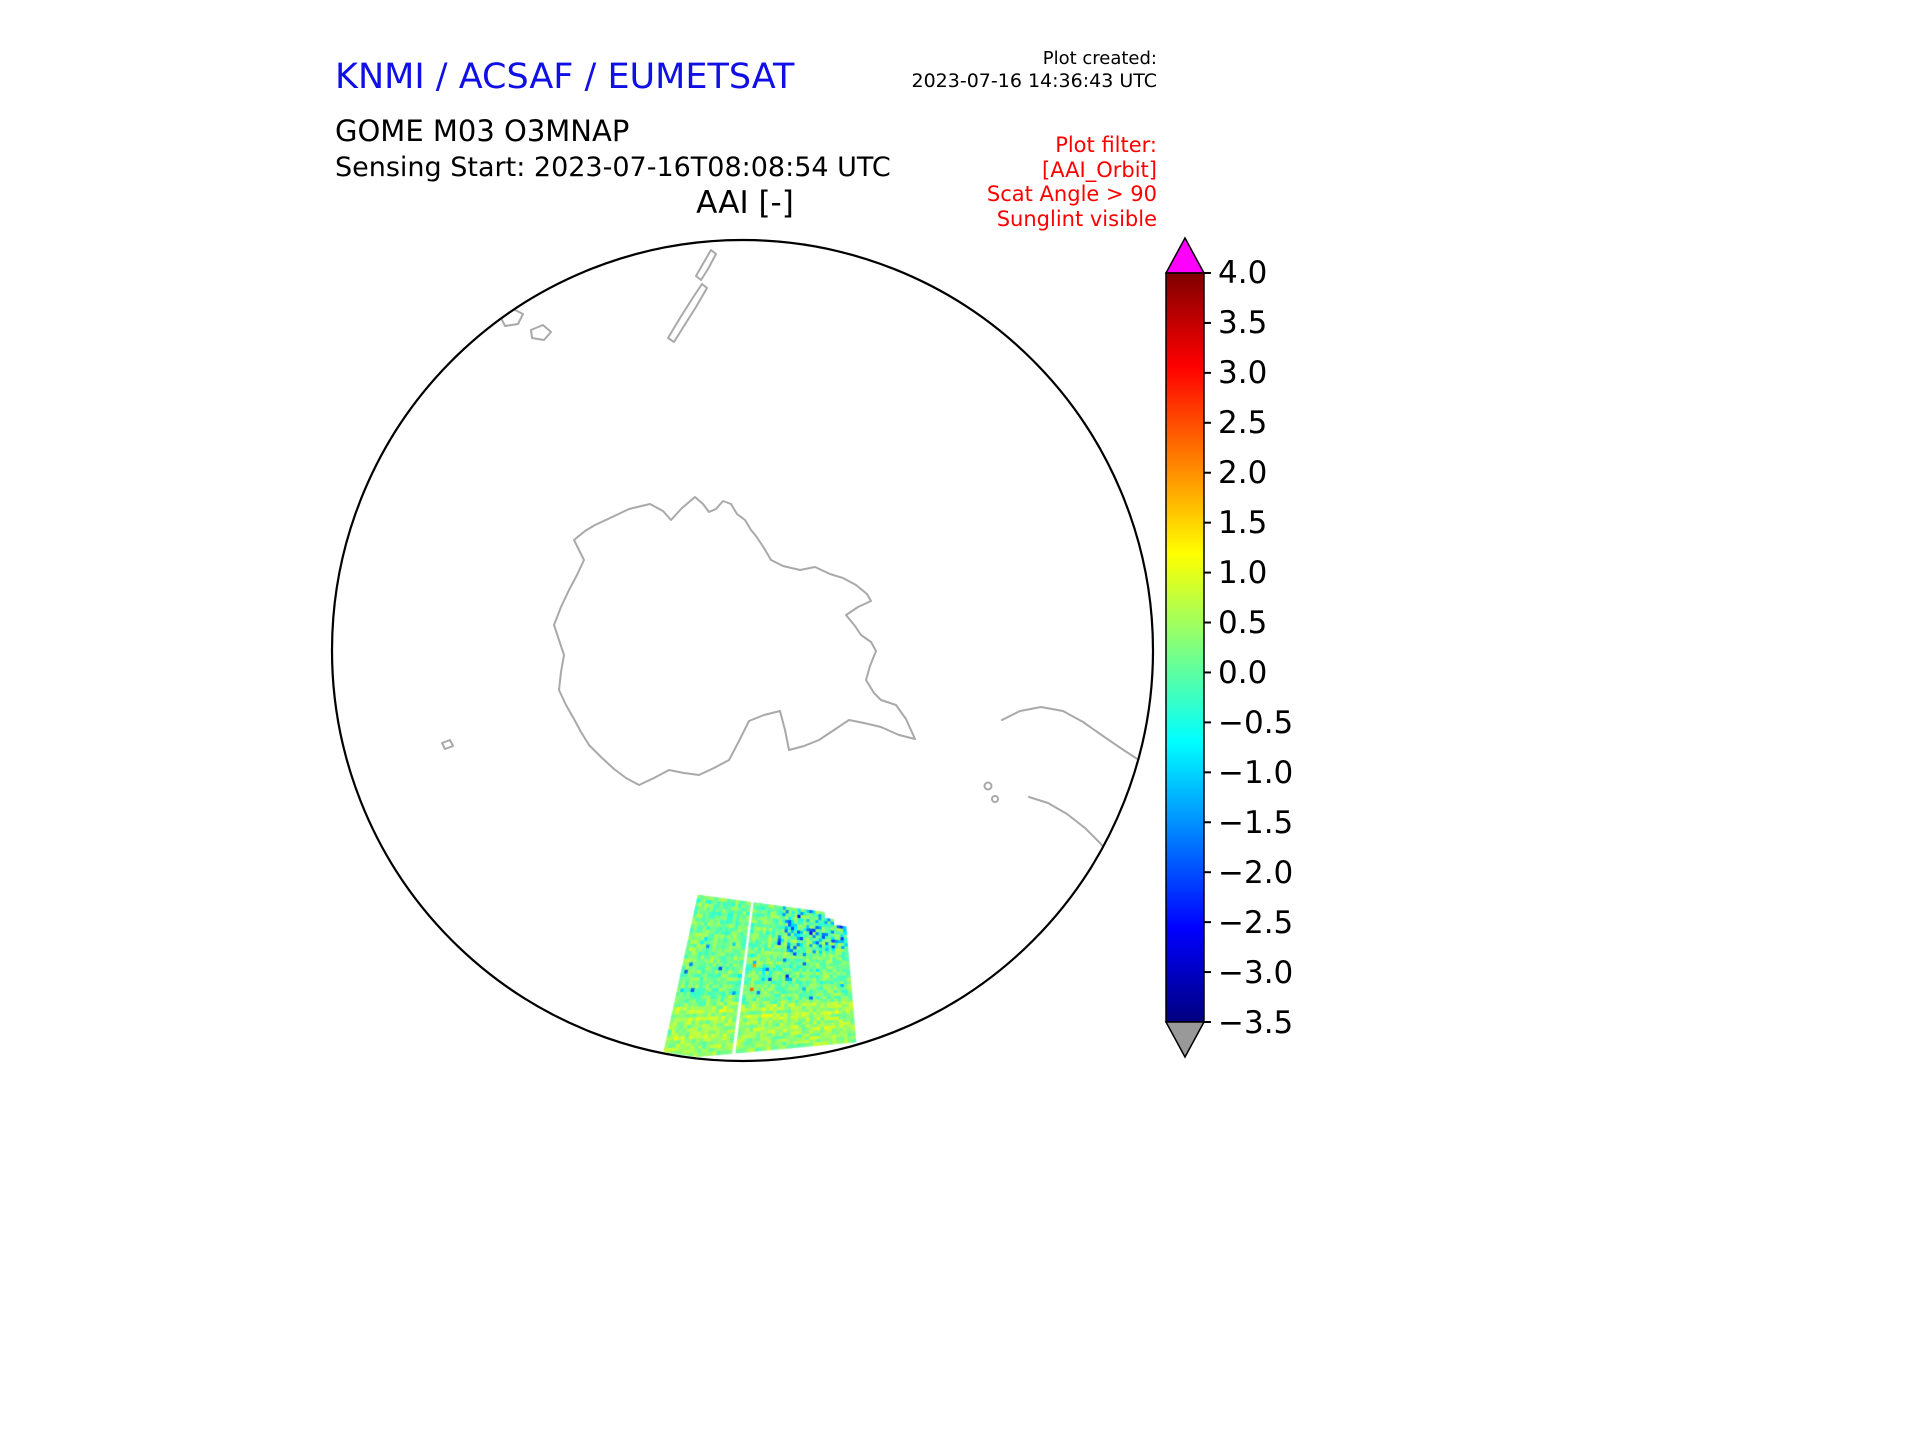 The height and width of the screenshot is (1440, 1920). Describe the element at coordinates (1243, 573) in the screenshot. I see `colorbar-tick-label: 1.0` at that location.